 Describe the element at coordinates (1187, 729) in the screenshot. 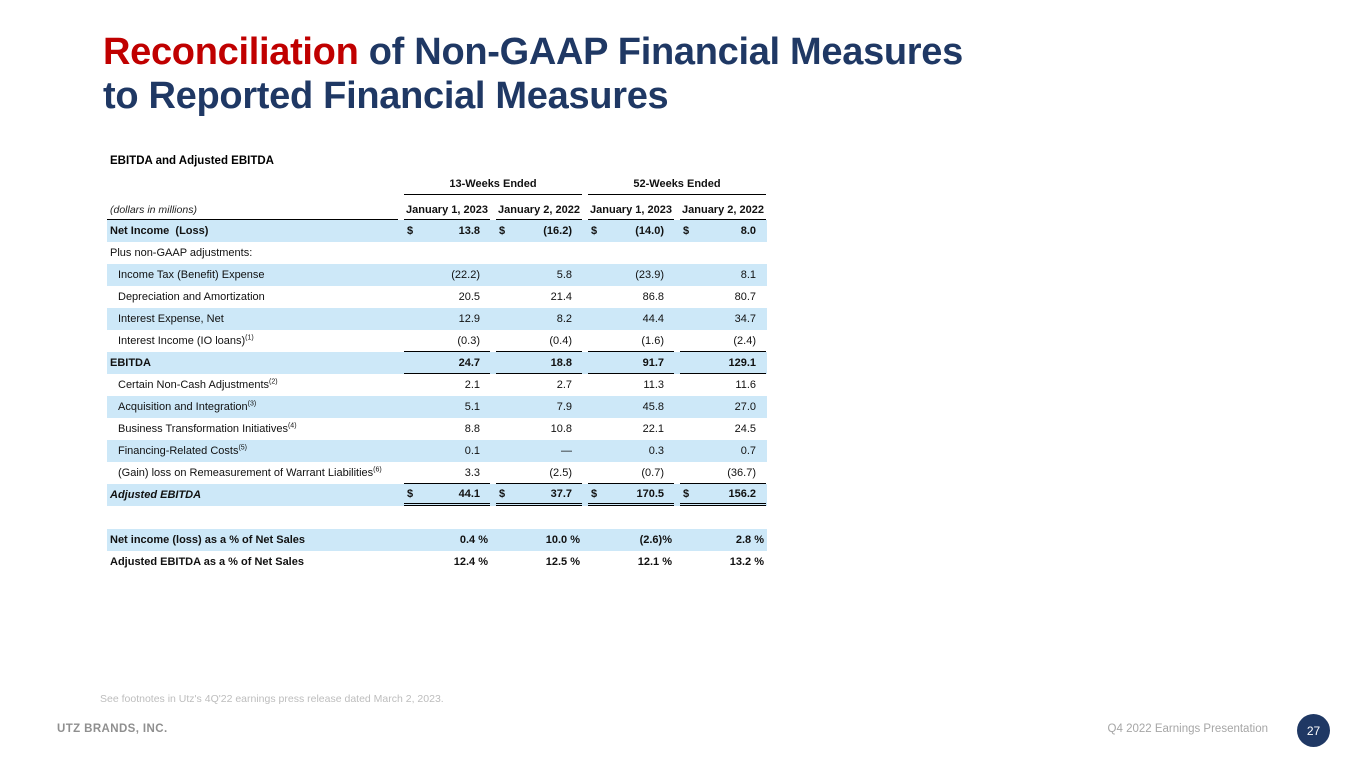

I see `footer-presentation-caption: Q4 2022 Earnings Presentation` at that location.